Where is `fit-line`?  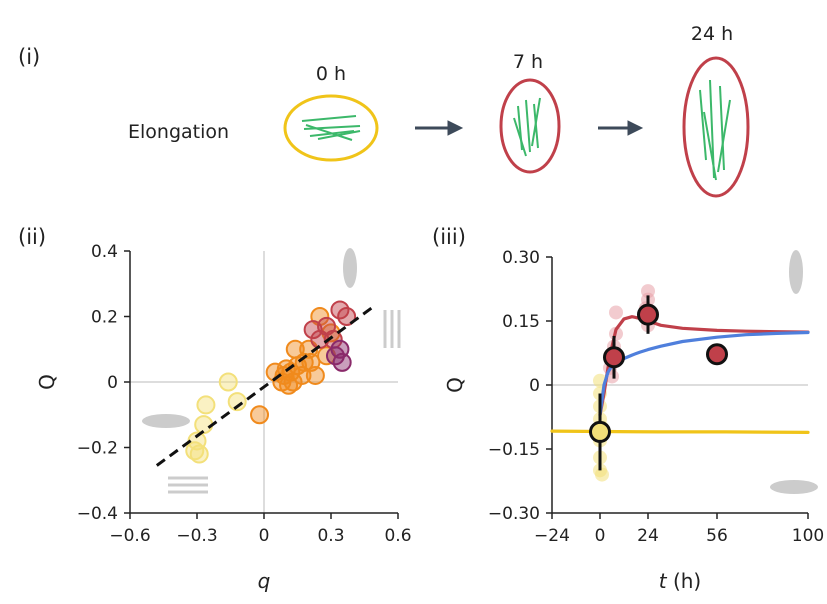 fit-line is located at coordinates (266, 385).